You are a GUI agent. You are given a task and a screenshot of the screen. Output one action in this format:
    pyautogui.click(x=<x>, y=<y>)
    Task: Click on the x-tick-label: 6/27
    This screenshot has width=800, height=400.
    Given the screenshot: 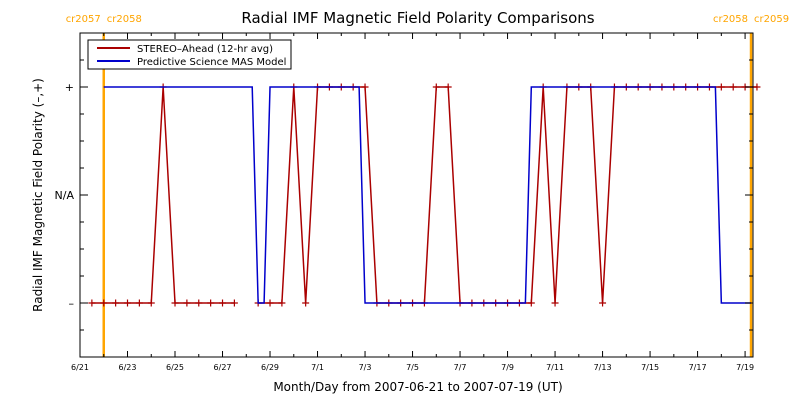 What is the action you would take?
    pyautogui.click(x=223, y=367)
    